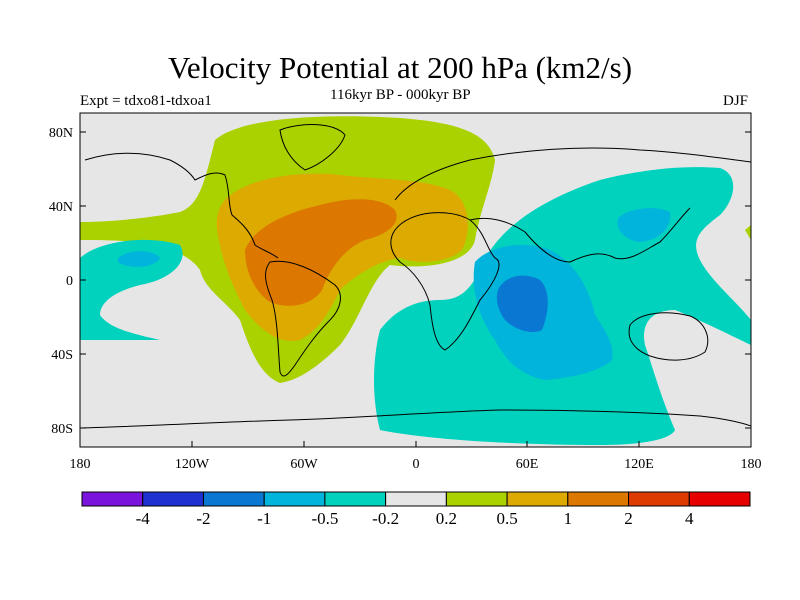 This screenshot has width=800, height=600. I want to click on colorbar: -4 -2 -1 -0.5 -0.2 0.2 0.5 1 2 4, so click(416, 509).